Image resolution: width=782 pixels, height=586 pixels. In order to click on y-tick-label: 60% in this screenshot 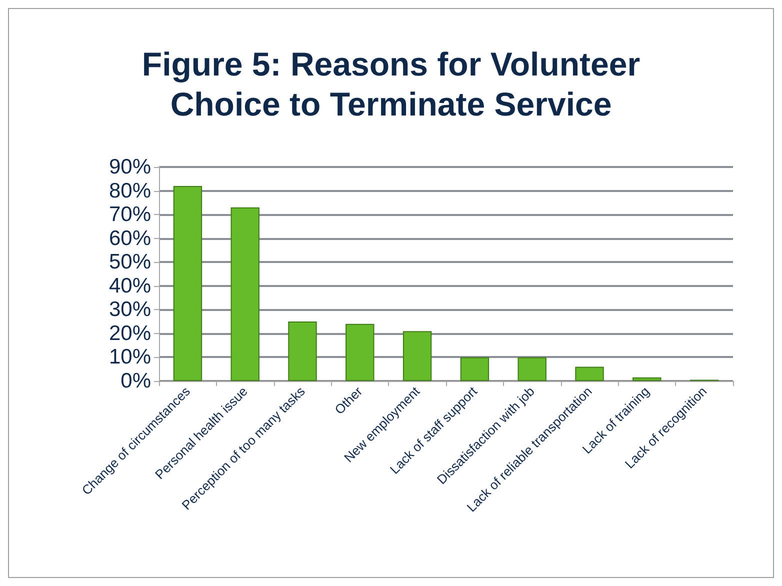, I will do `click(129, 238)`.